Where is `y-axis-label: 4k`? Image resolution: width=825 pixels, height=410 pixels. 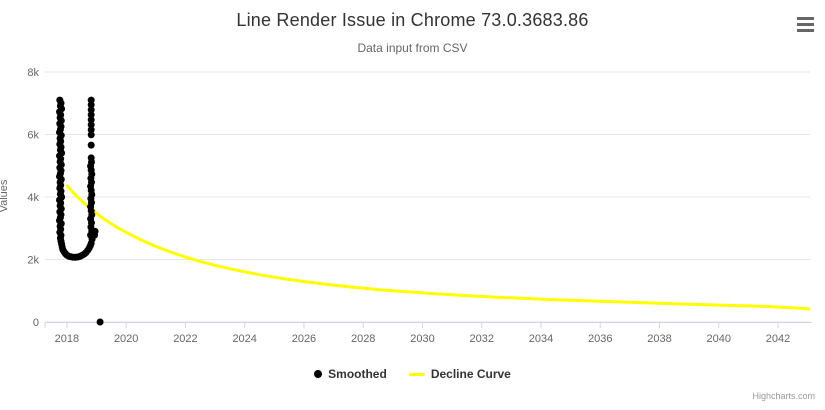
y-axis-label: 4k is located at coordinates (33, 198).